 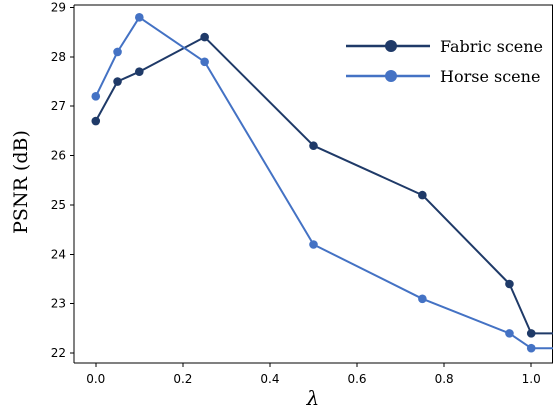 I want to click on y-tick-label: 27, so click(x=58, y=106).